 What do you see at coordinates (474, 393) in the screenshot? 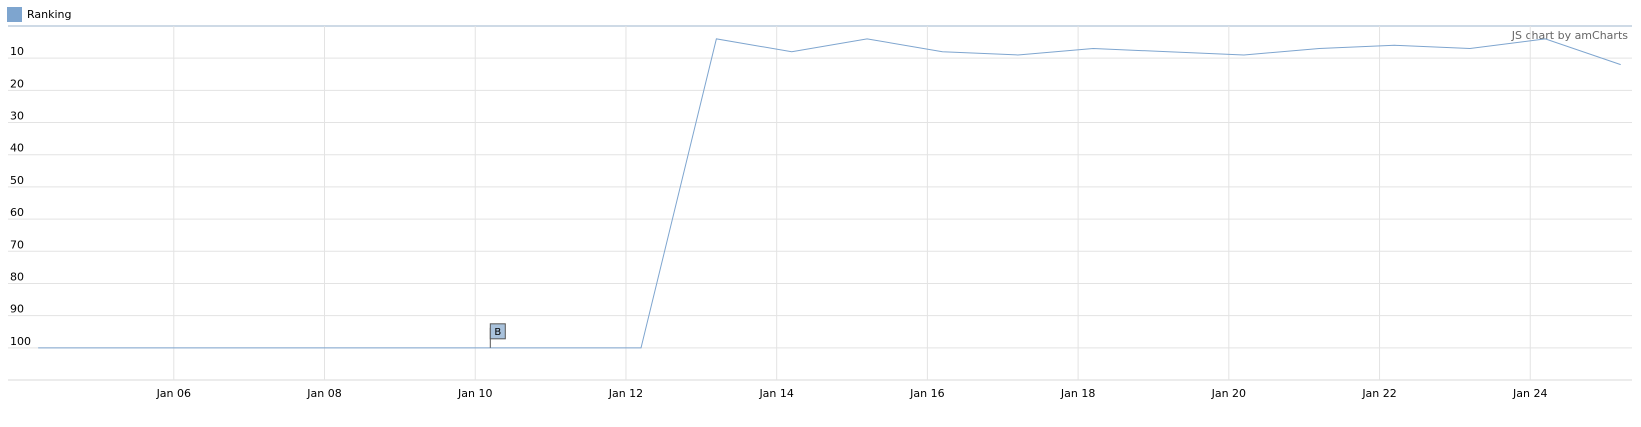
I see `x-tick-label: Jan 10` at bounding box center [474, 393].